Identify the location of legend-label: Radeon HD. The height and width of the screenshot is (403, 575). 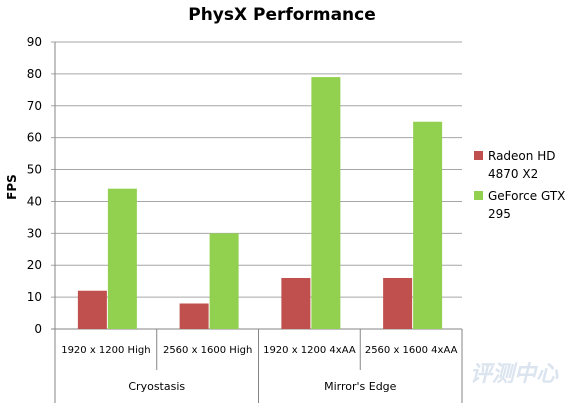
(521, 156).